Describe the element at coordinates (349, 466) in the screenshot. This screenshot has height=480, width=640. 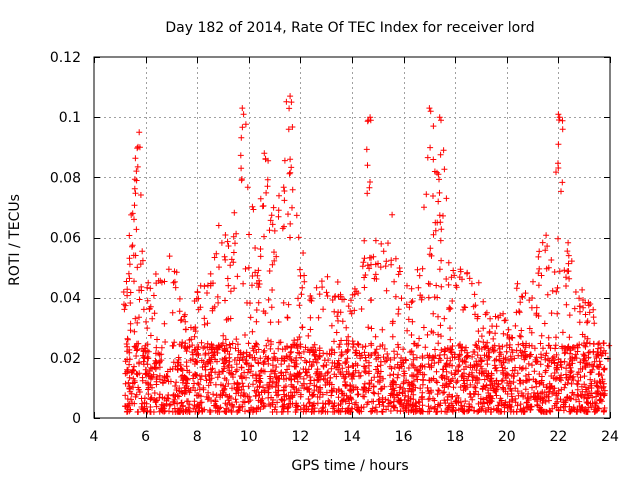
I see `x-axis-label: GPS time / hours` at that location.